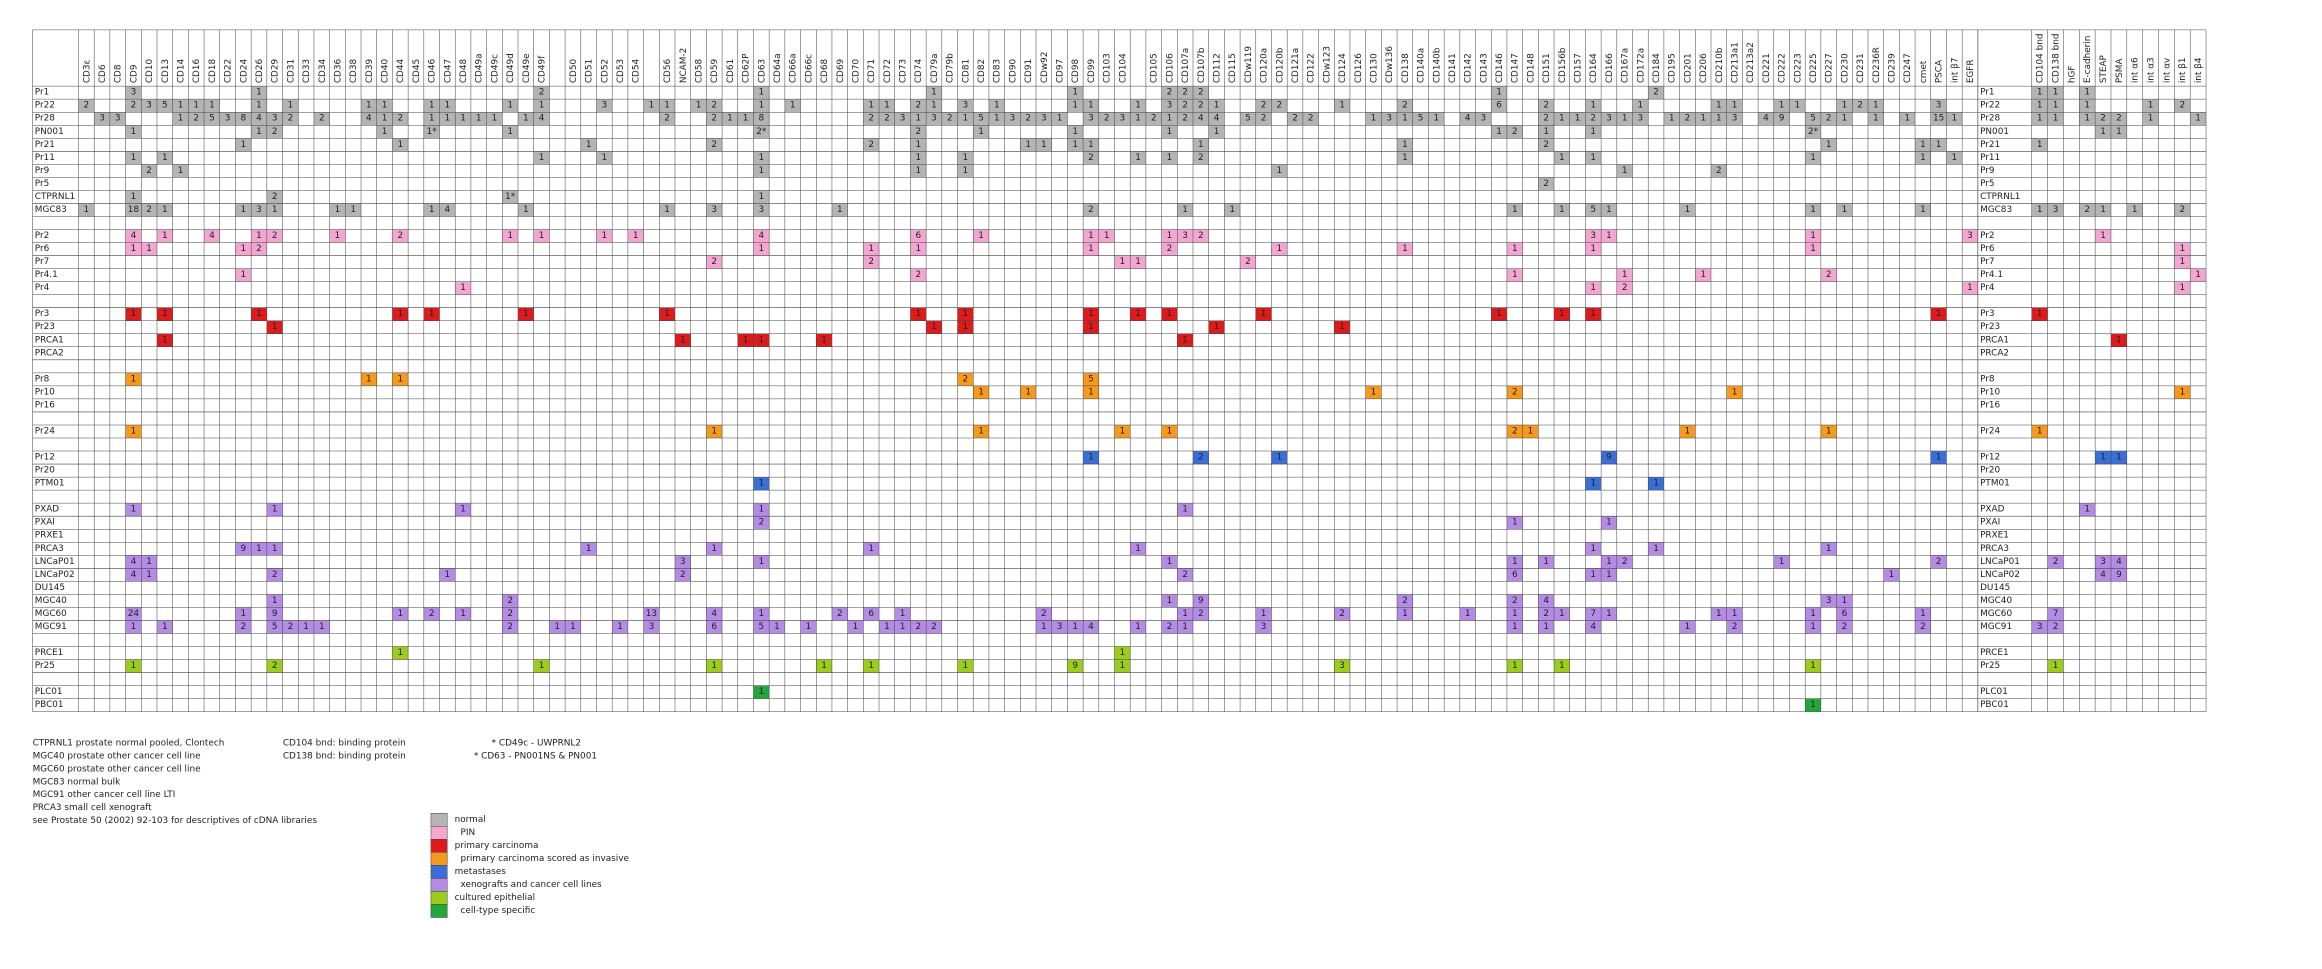 This screenshot has width=2322, height=969. I want to click on row-label: PRCE1, so click(1994, 653).